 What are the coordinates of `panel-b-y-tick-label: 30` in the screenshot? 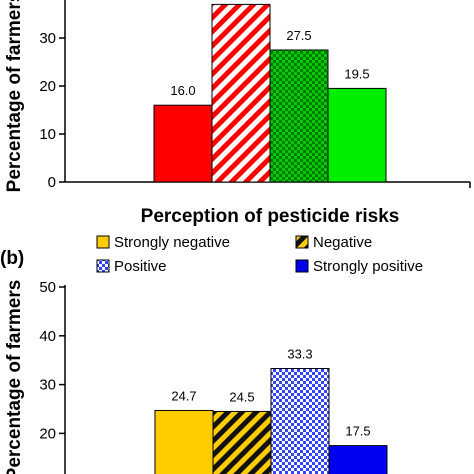 It's located at (47, 385).